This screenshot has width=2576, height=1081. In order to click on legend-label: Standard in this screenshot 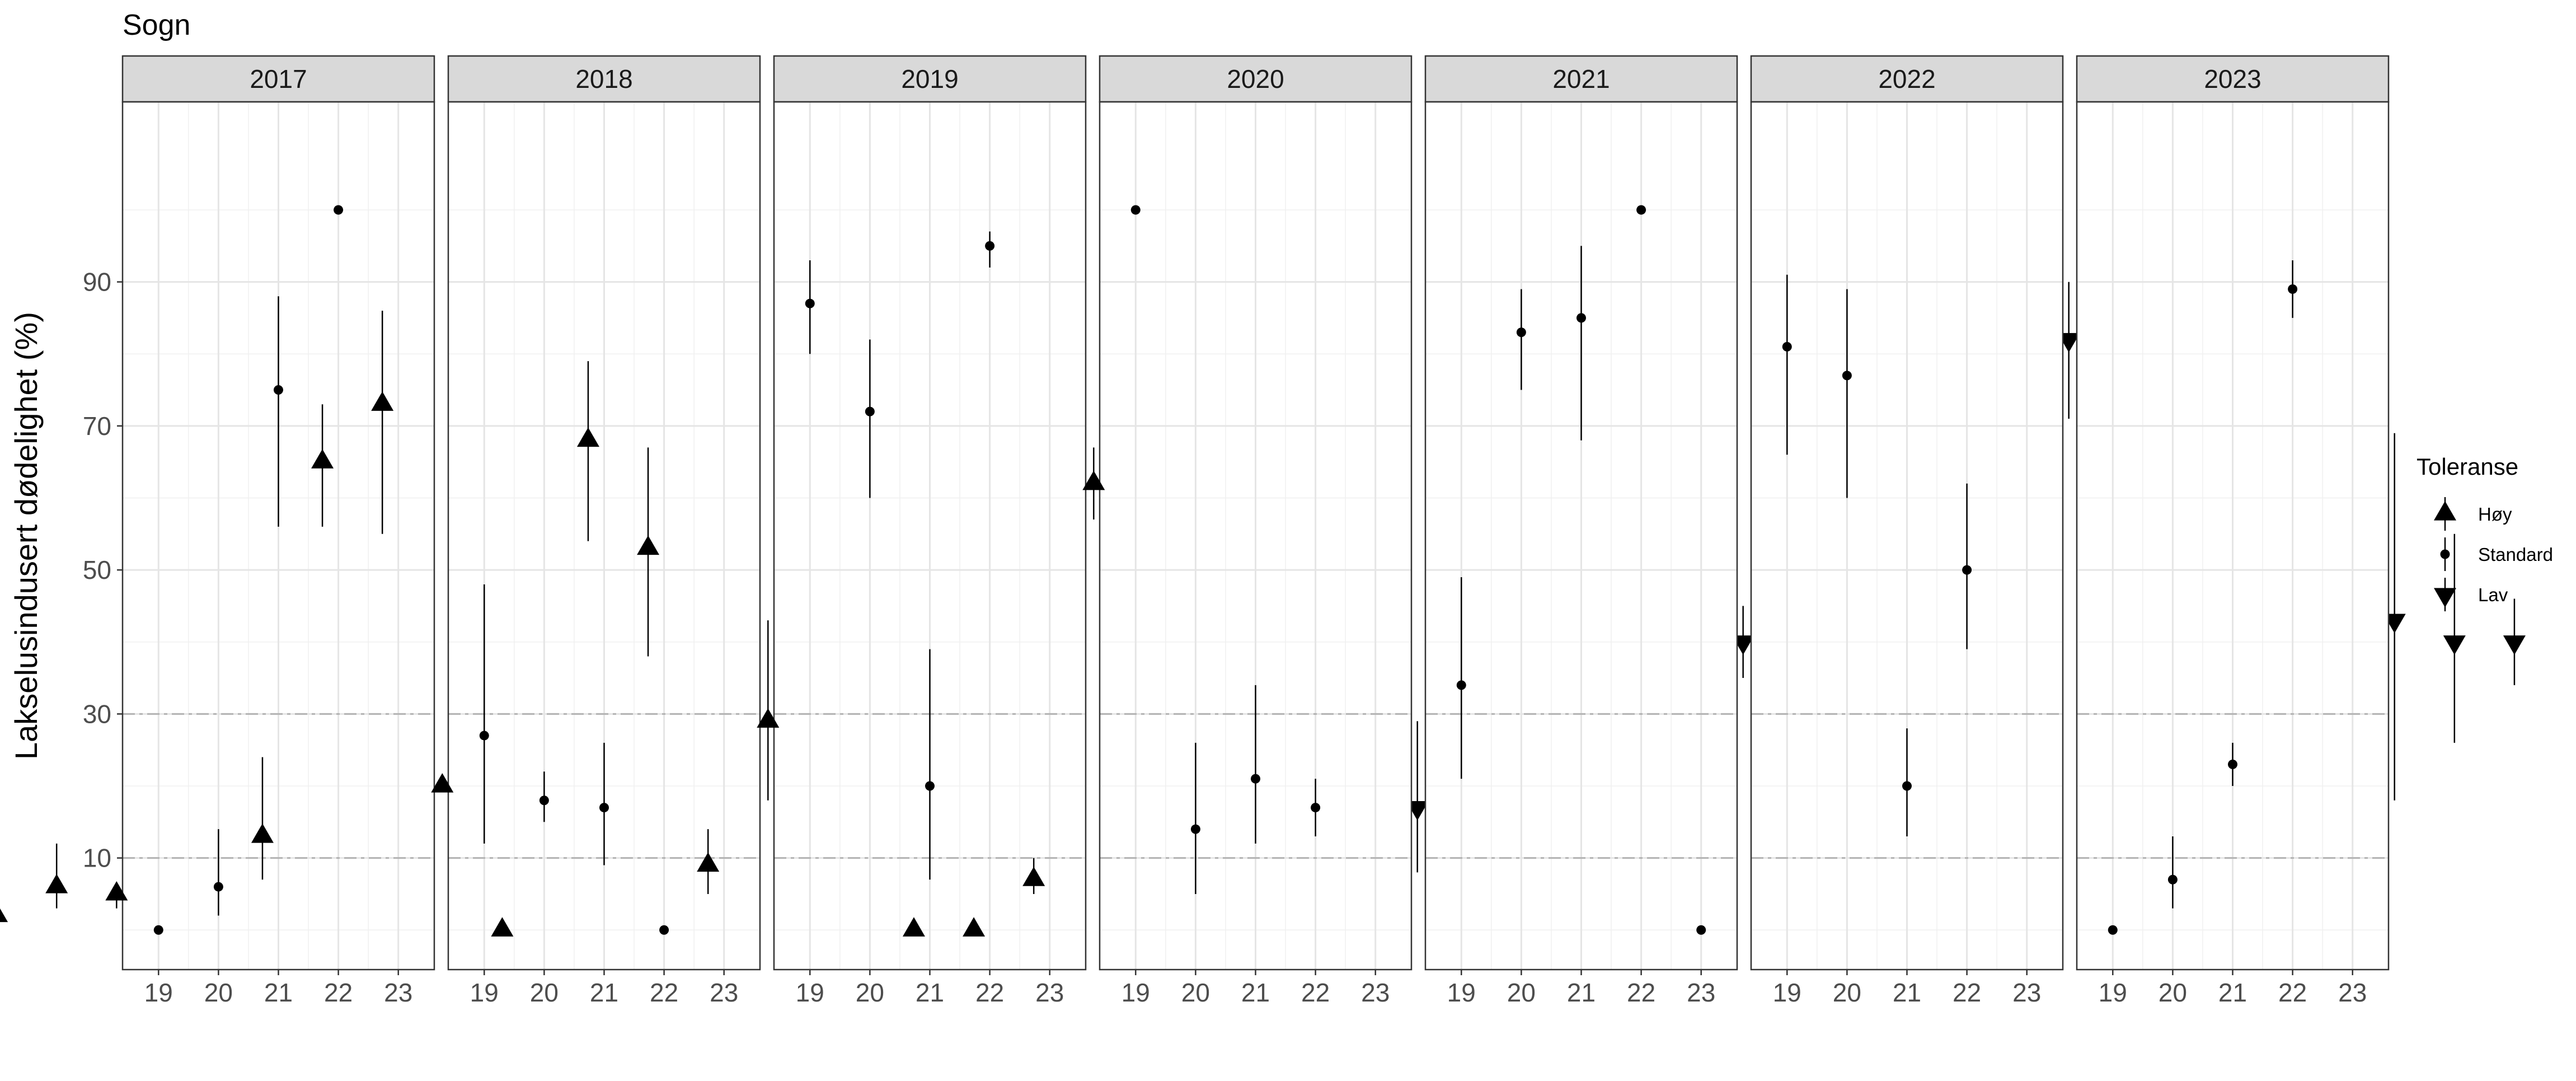, I will do `click(2515, 554)`.